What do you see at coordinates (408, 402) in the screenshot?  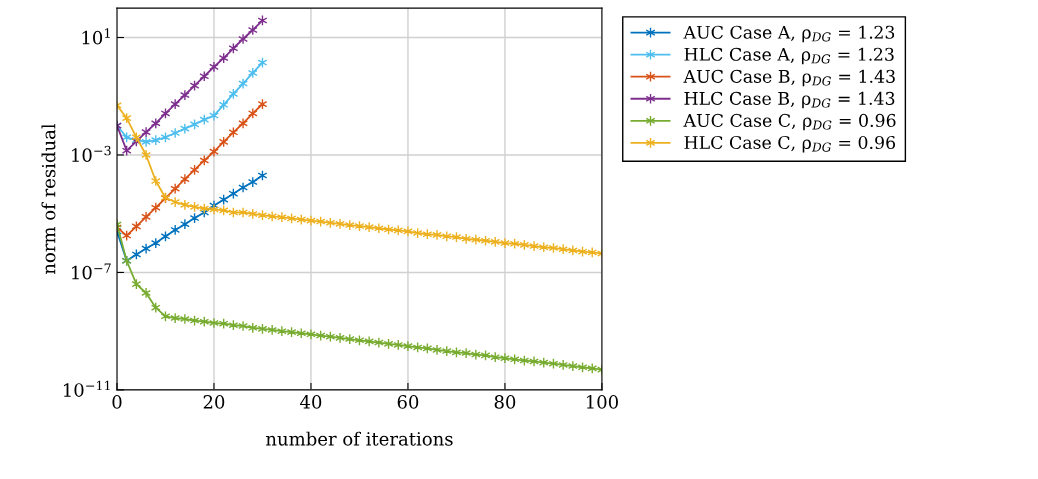 I see `x-tick-label: 60` at bounding box center [408, 402].